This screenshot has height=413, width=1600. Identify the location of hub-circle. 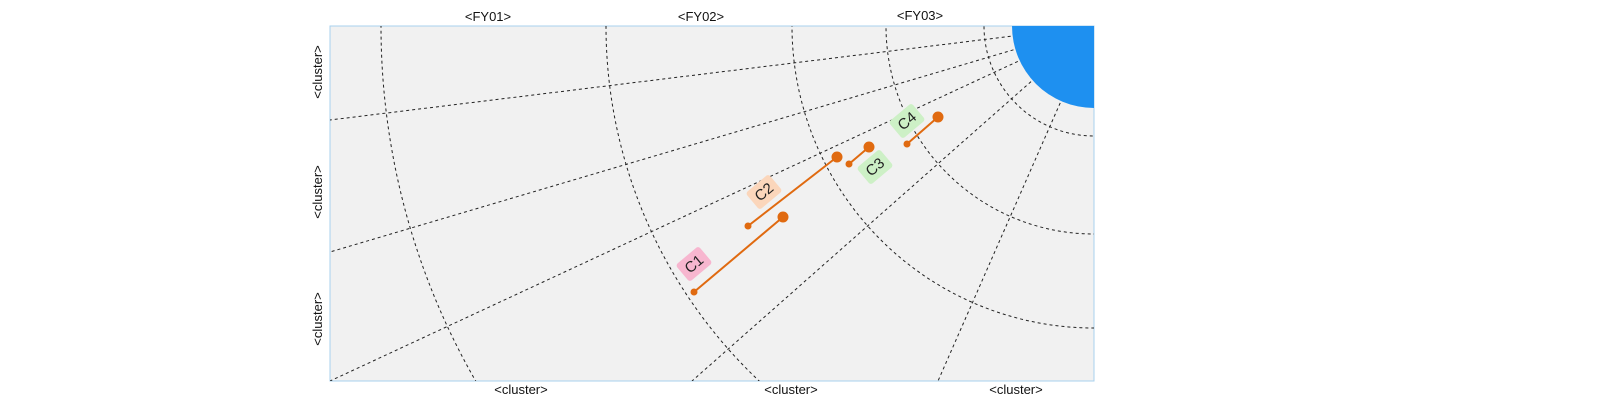
(1053, 67).